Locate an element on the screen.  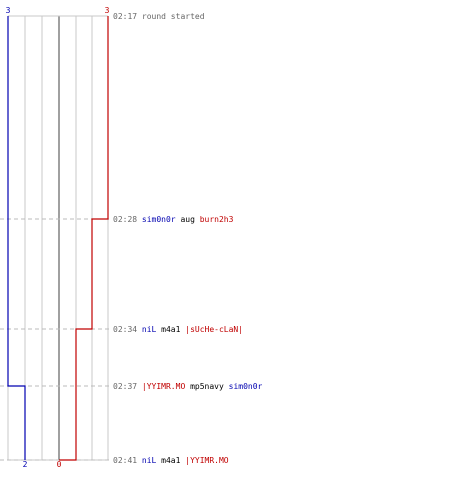
event-row-text: 02:28 sim0n0r aug burn2h3 is located at coordinates (173, 219).